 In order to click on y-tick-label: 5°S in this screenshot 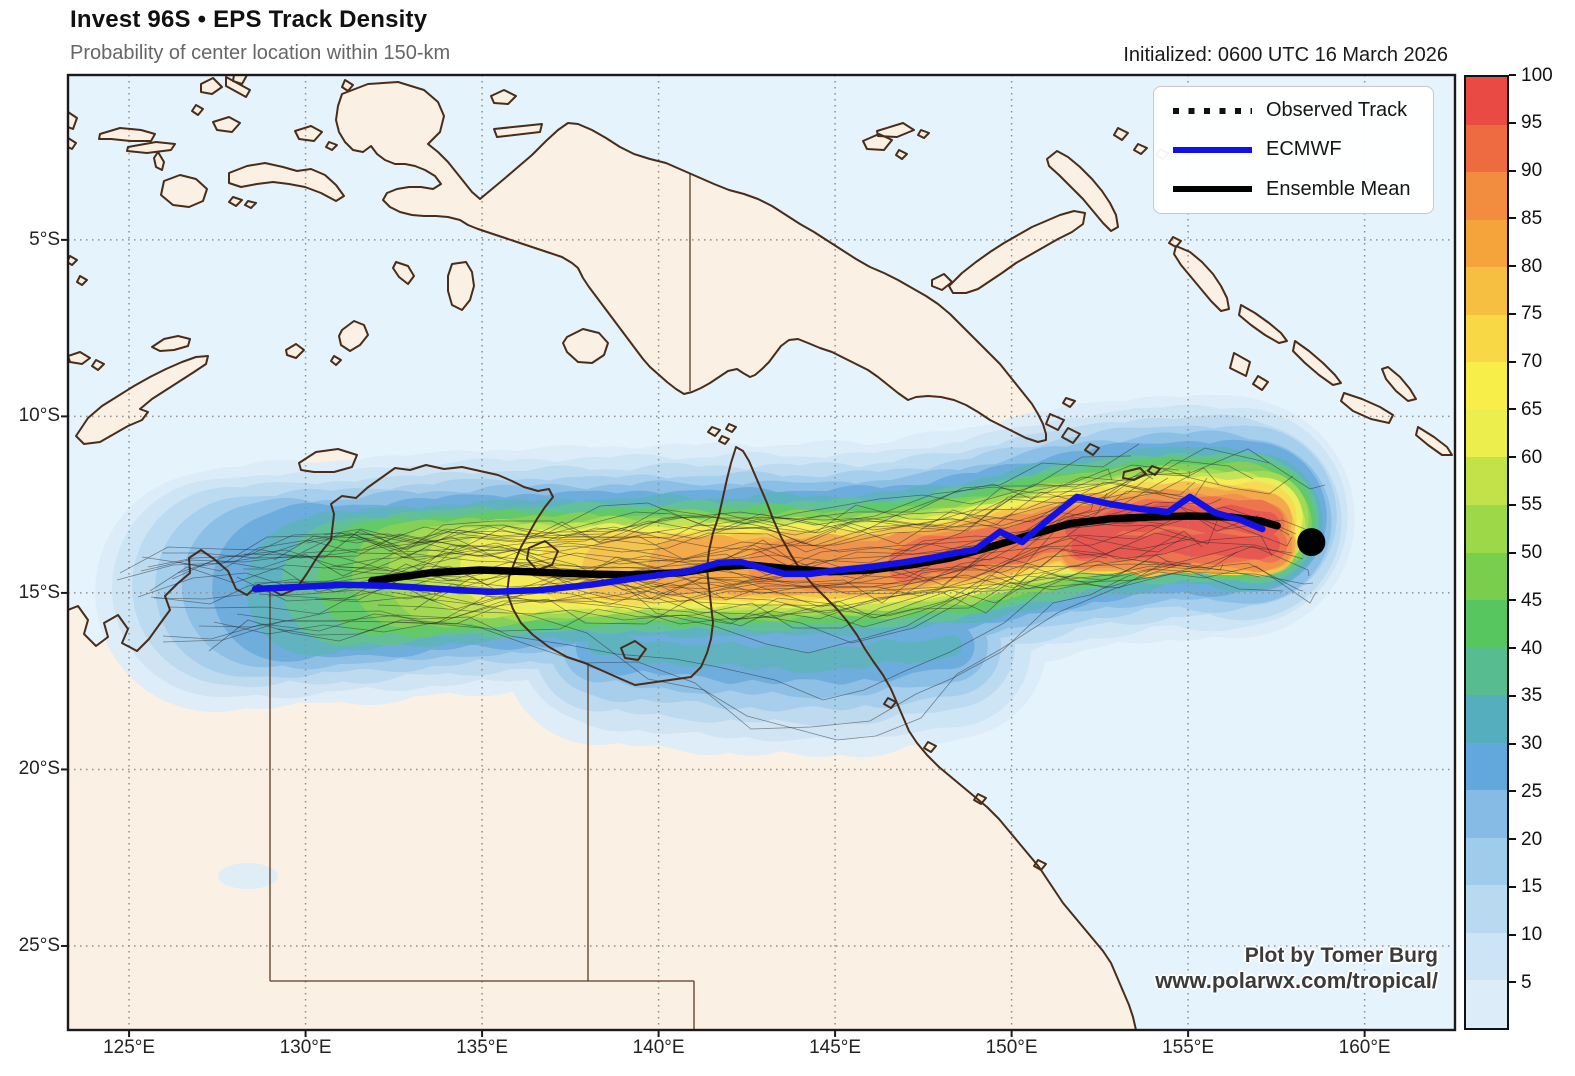, I will do `click(44, 239)`.